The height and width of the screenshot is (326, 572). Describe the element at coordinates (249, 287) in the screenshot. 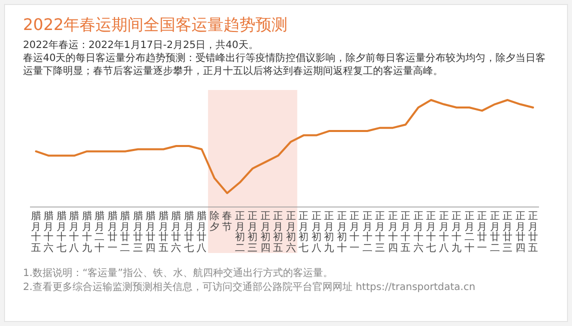

I see `text: 2.查看更多综合运输监测预测相关信息，可访问交通部公路院平台官网网址 https://transportdata.cn` at that location.